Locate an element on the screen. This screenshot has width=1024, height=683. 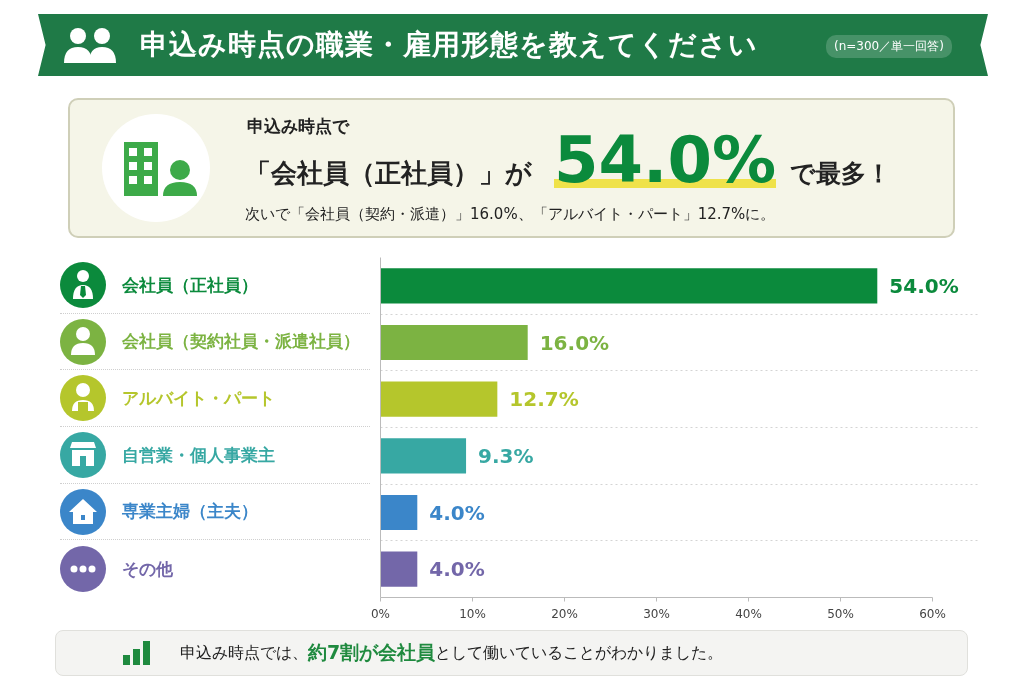
y-tick-label: 会社員（契約社員・派遣社員） is located at coordinates (241, 342).